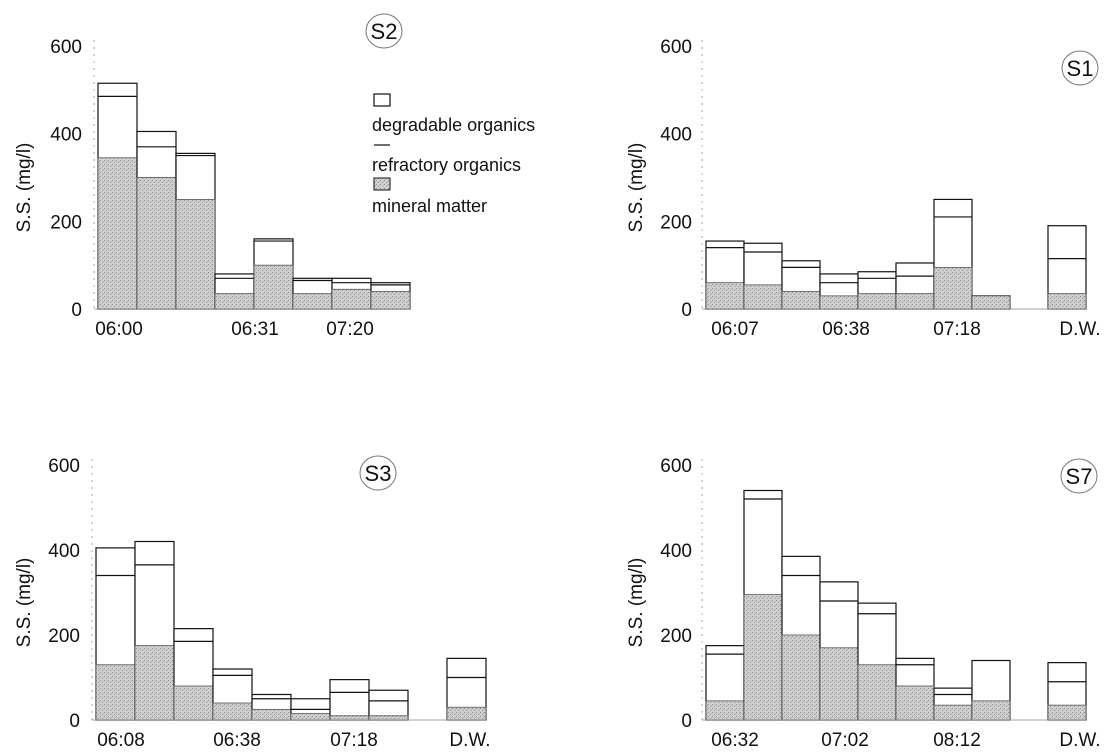  Describe the element at coordinates (957, 740) in the screenshot. I see `x-tick-label: 08:12` at that location.